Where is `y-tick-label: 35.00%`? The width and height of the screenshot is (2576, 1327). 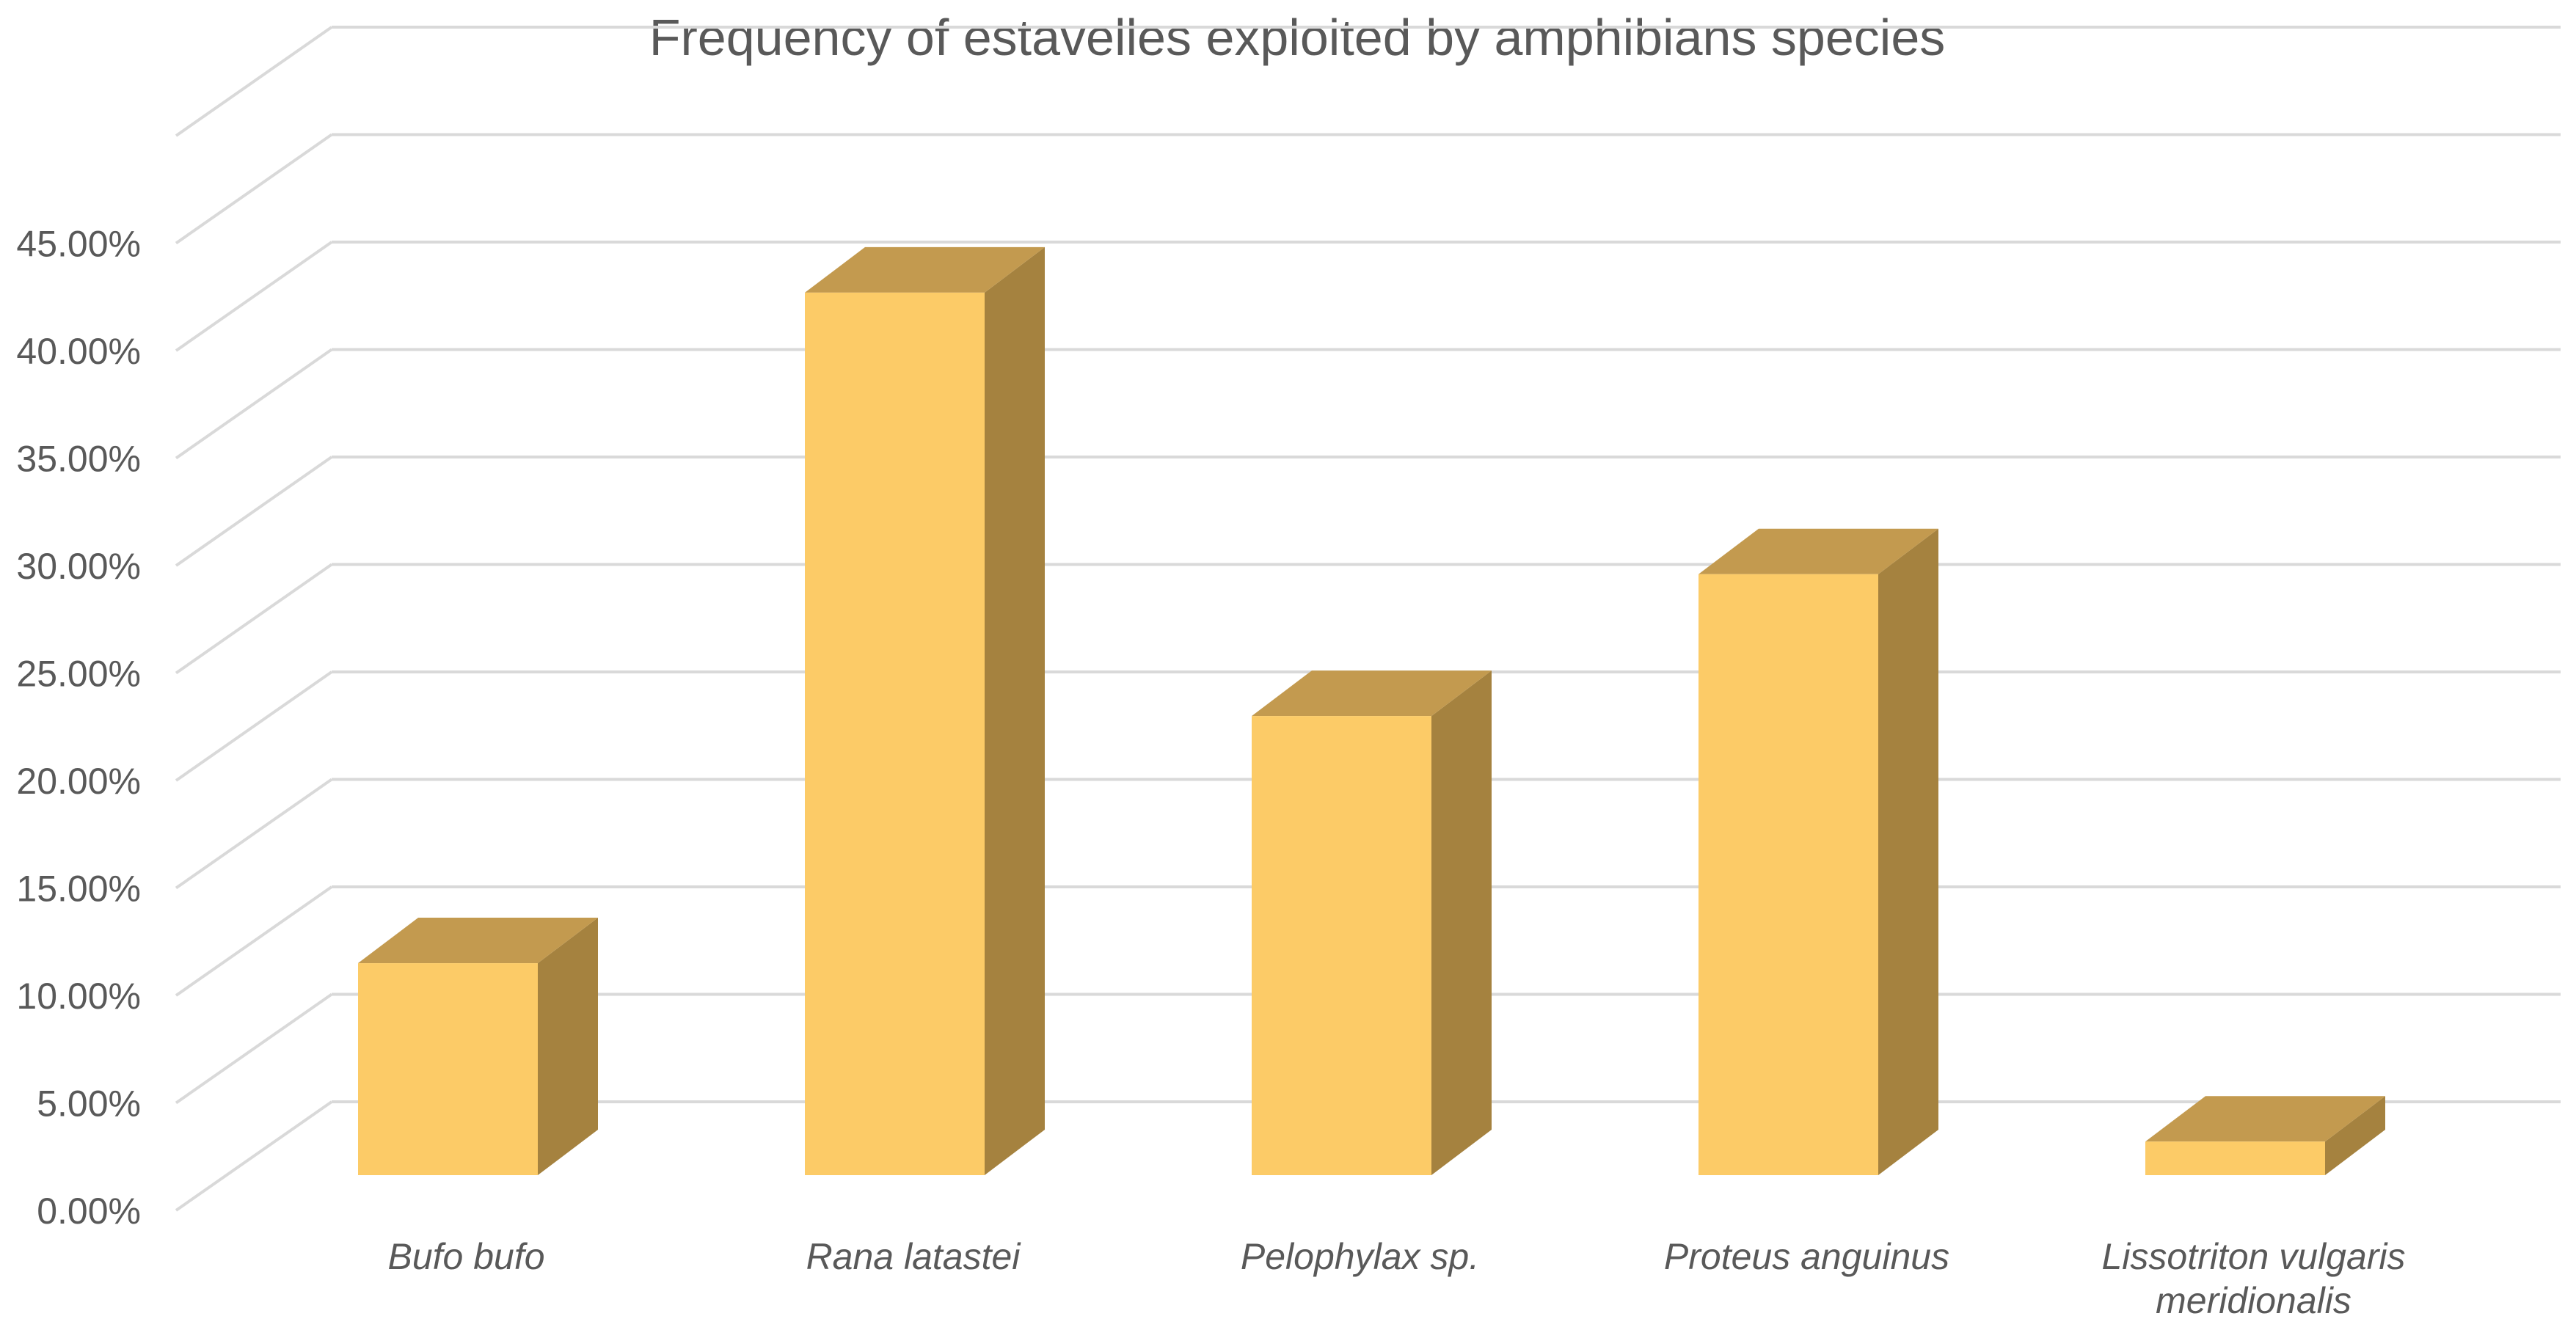
y-tick-label: 35.00% is located at coordinates (79, 460).